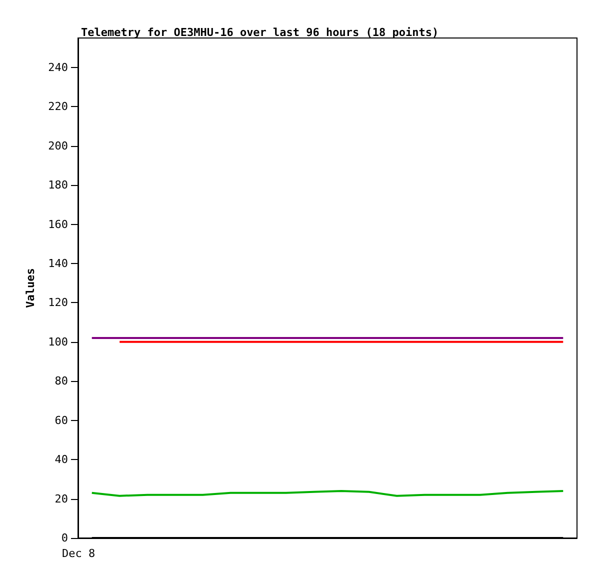  I want to click on y-tick-label: 240, so click(58, 67).